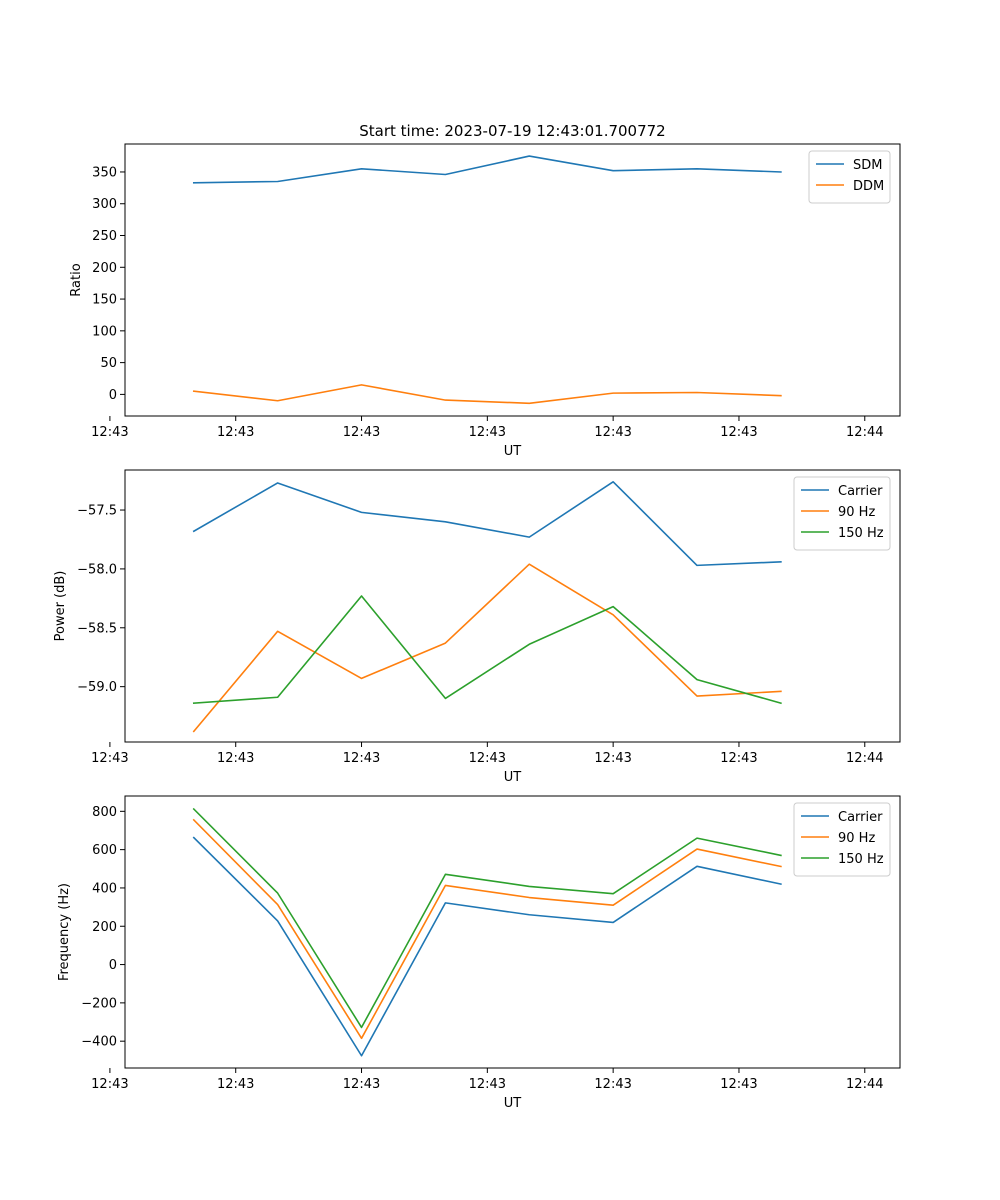 This screenshot has width=1000, height=1200. I want to click on y-tick-label: 600, so click(104, 850).